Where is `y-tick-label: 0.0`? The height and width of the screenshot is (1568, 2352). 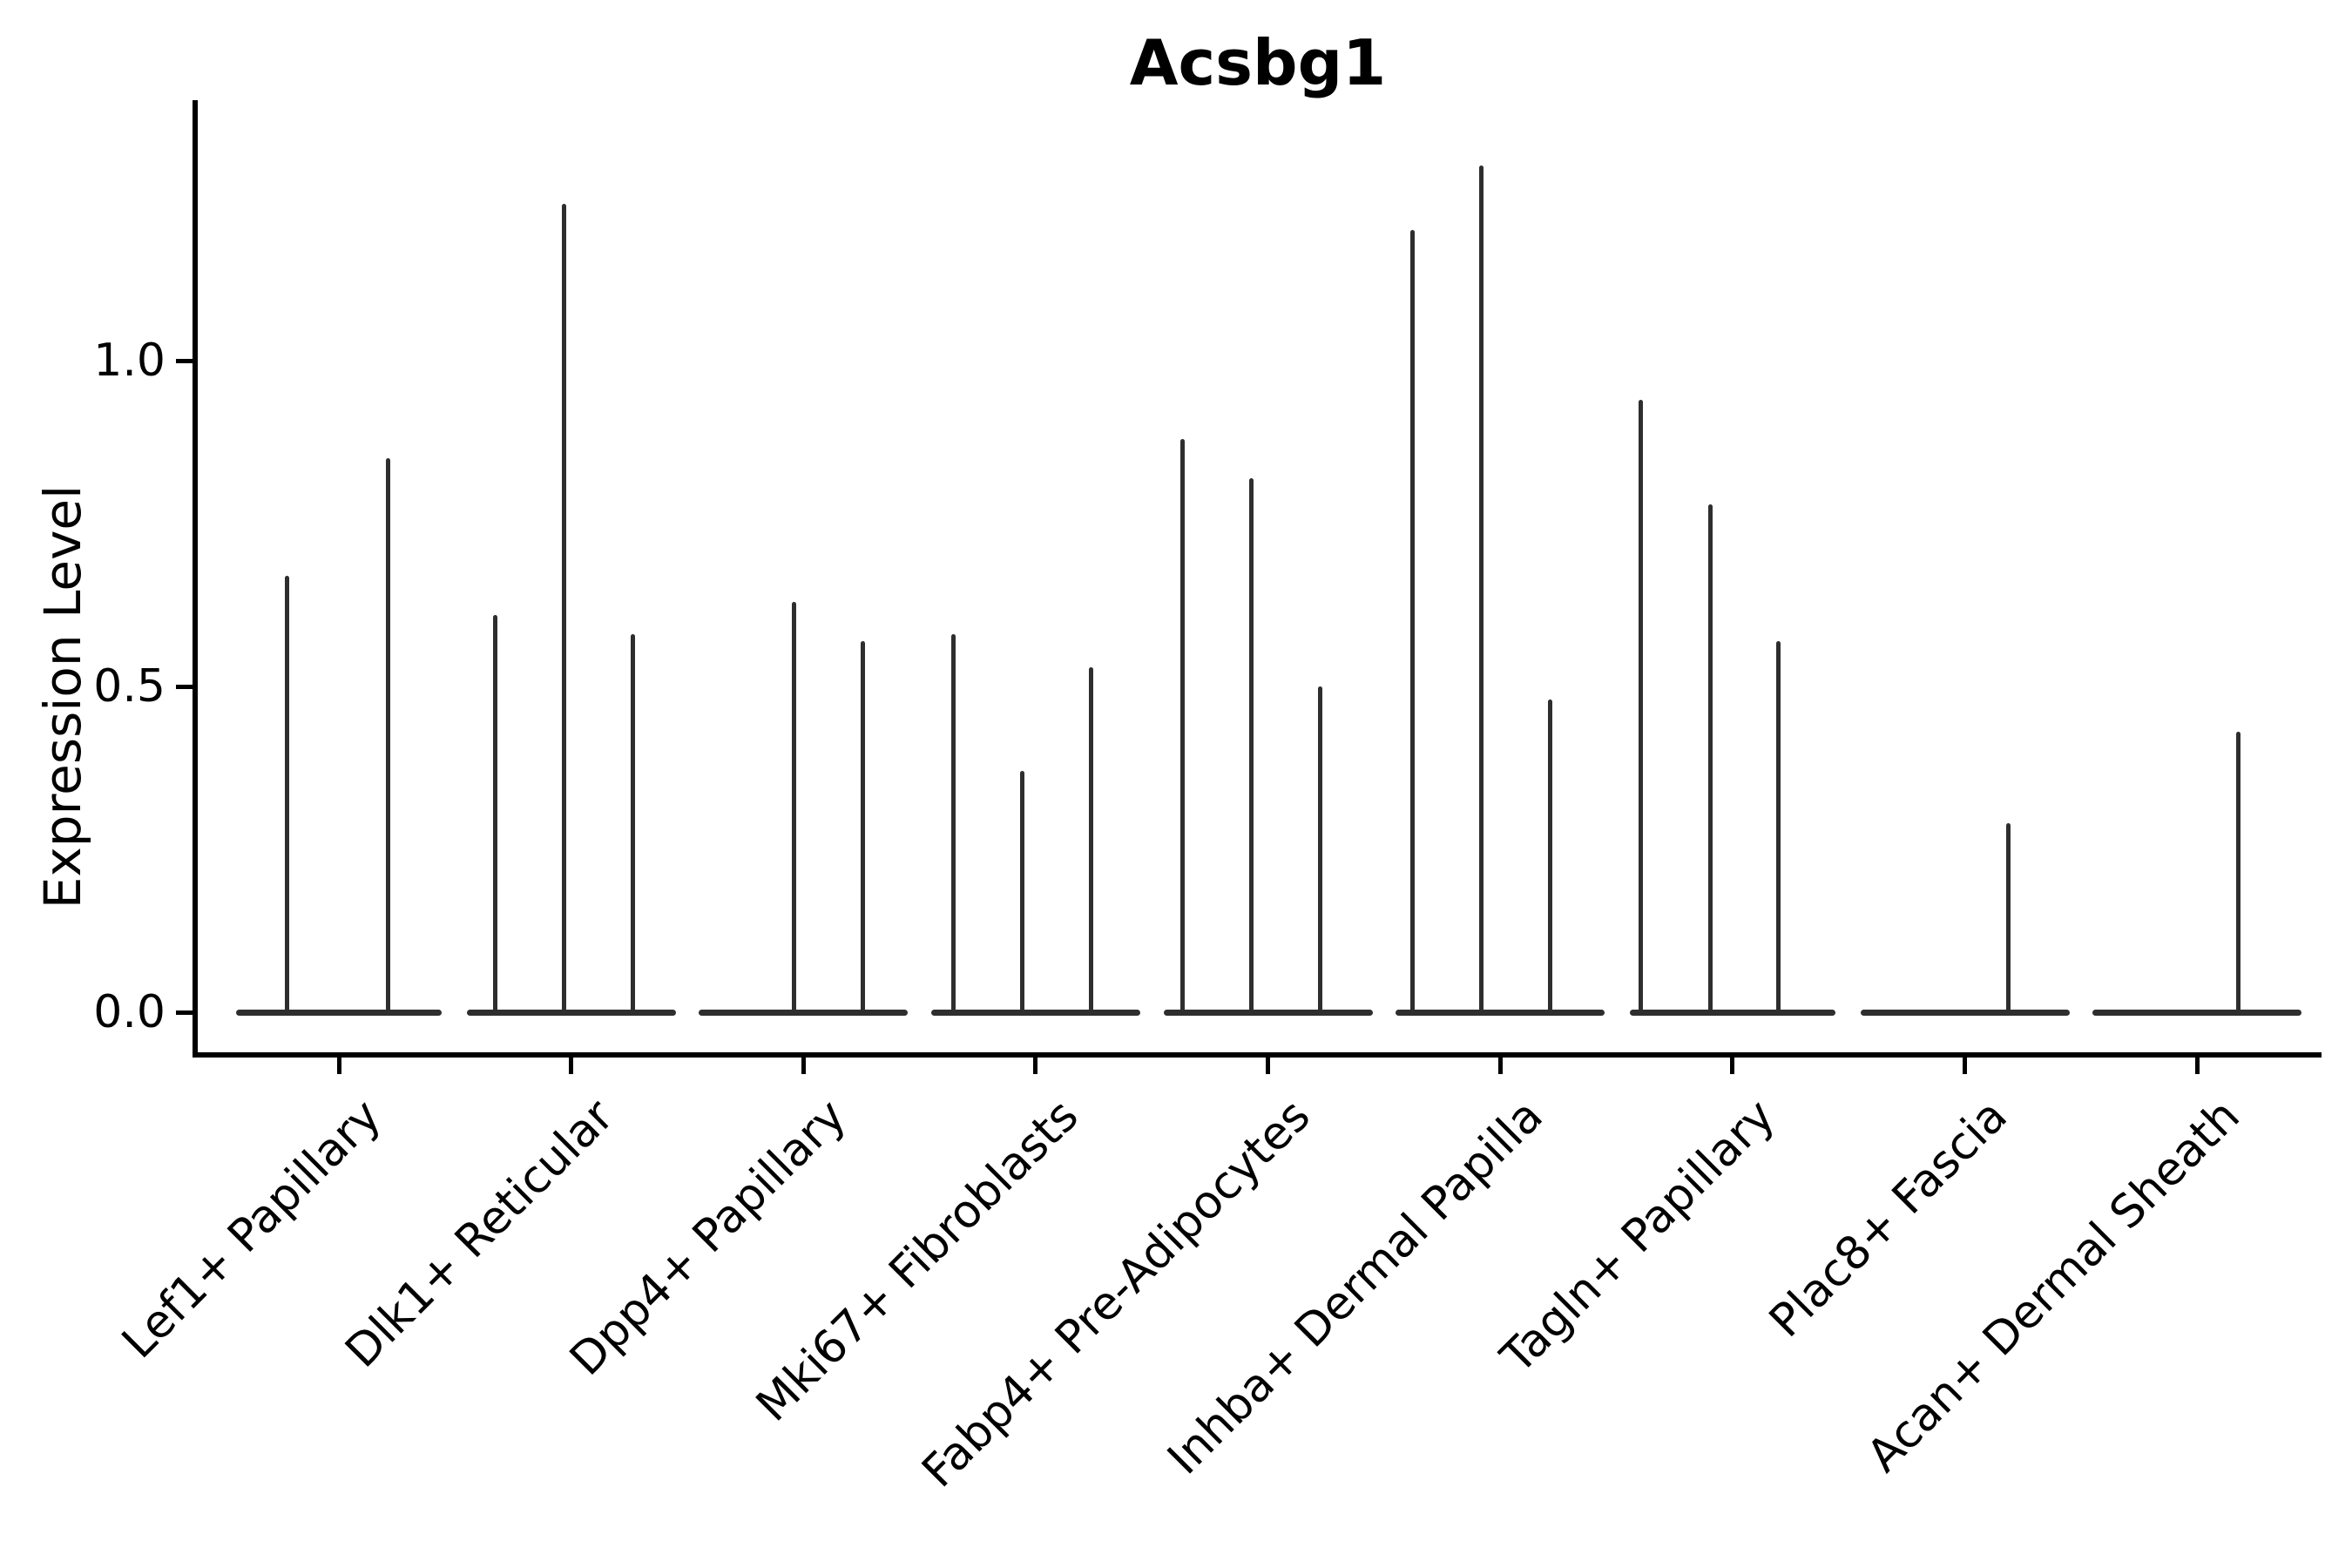 y-tick-label: 0.0 is located at coordinates (129, 1012).